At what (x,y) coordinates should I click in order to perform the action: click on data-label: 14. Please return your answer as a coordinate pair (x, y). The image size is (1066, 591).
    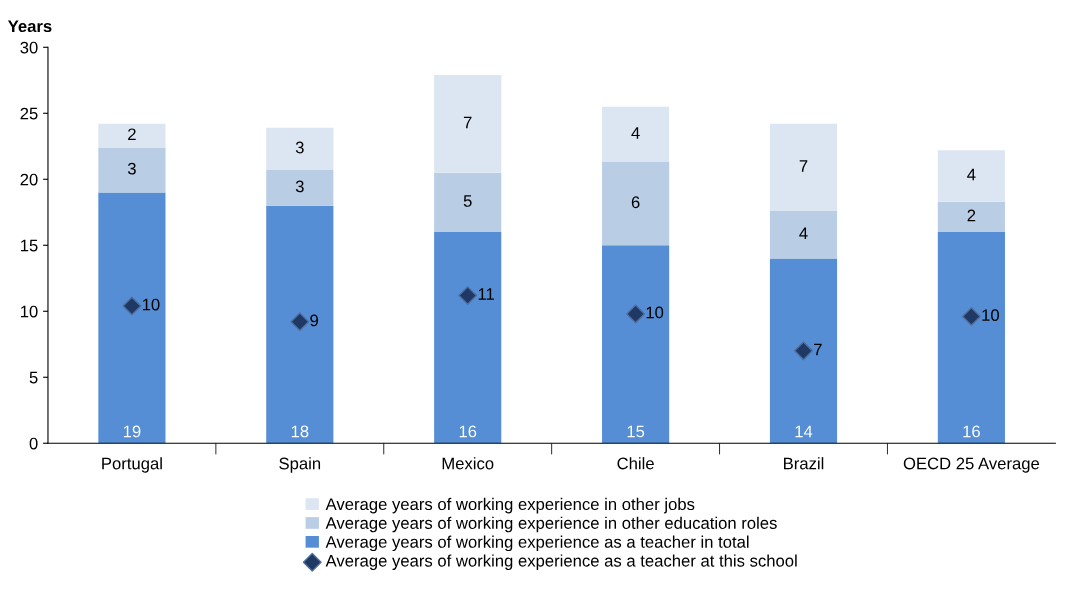
    Looking at the image, I should click on (804, 431).